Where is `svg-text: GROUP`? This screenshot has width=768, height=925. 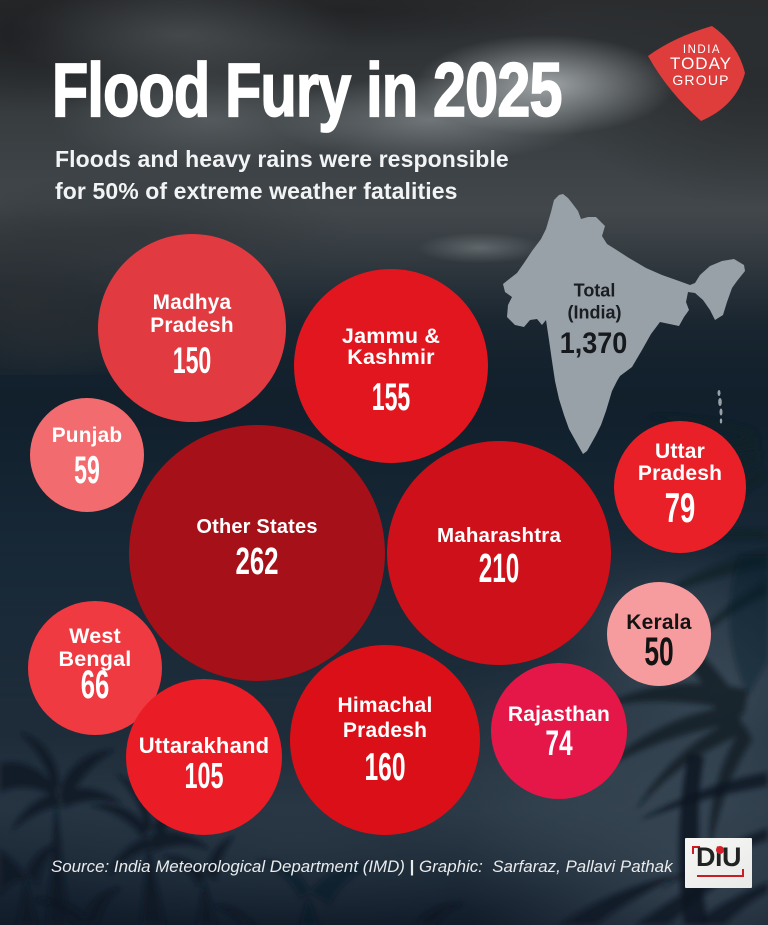
svg-text: GROUP is located at coordinates (700, 80).